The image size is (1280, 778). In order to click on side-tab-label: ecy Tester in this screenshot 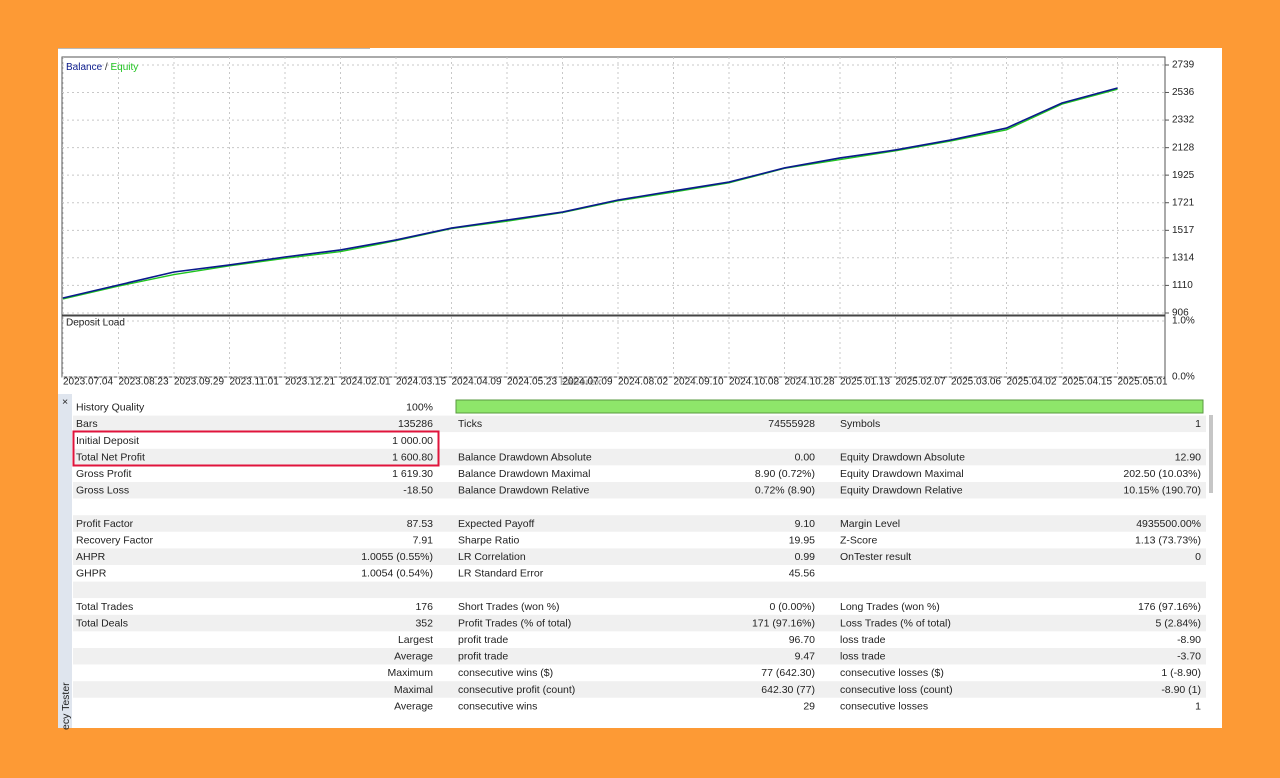, I will do `click(66, 706)`.